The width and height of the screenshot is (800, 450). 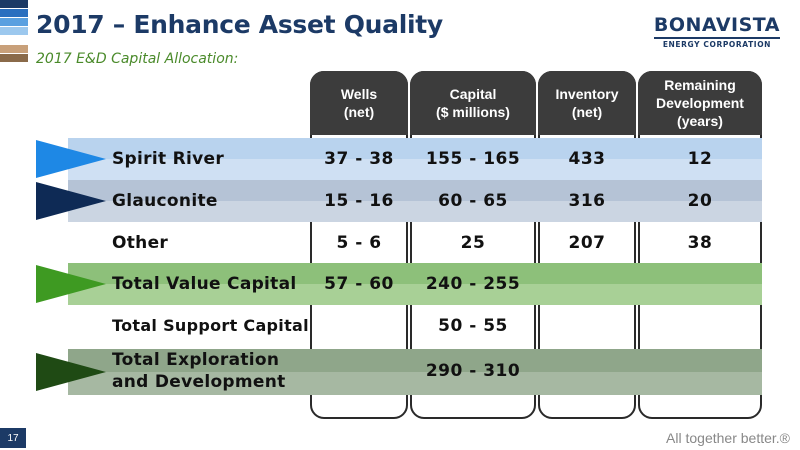 What do you see at coordinates (165, 201) in the screenshot?
I see `row-label-glauconite: Glauconite` at bounding box center [165, 201].